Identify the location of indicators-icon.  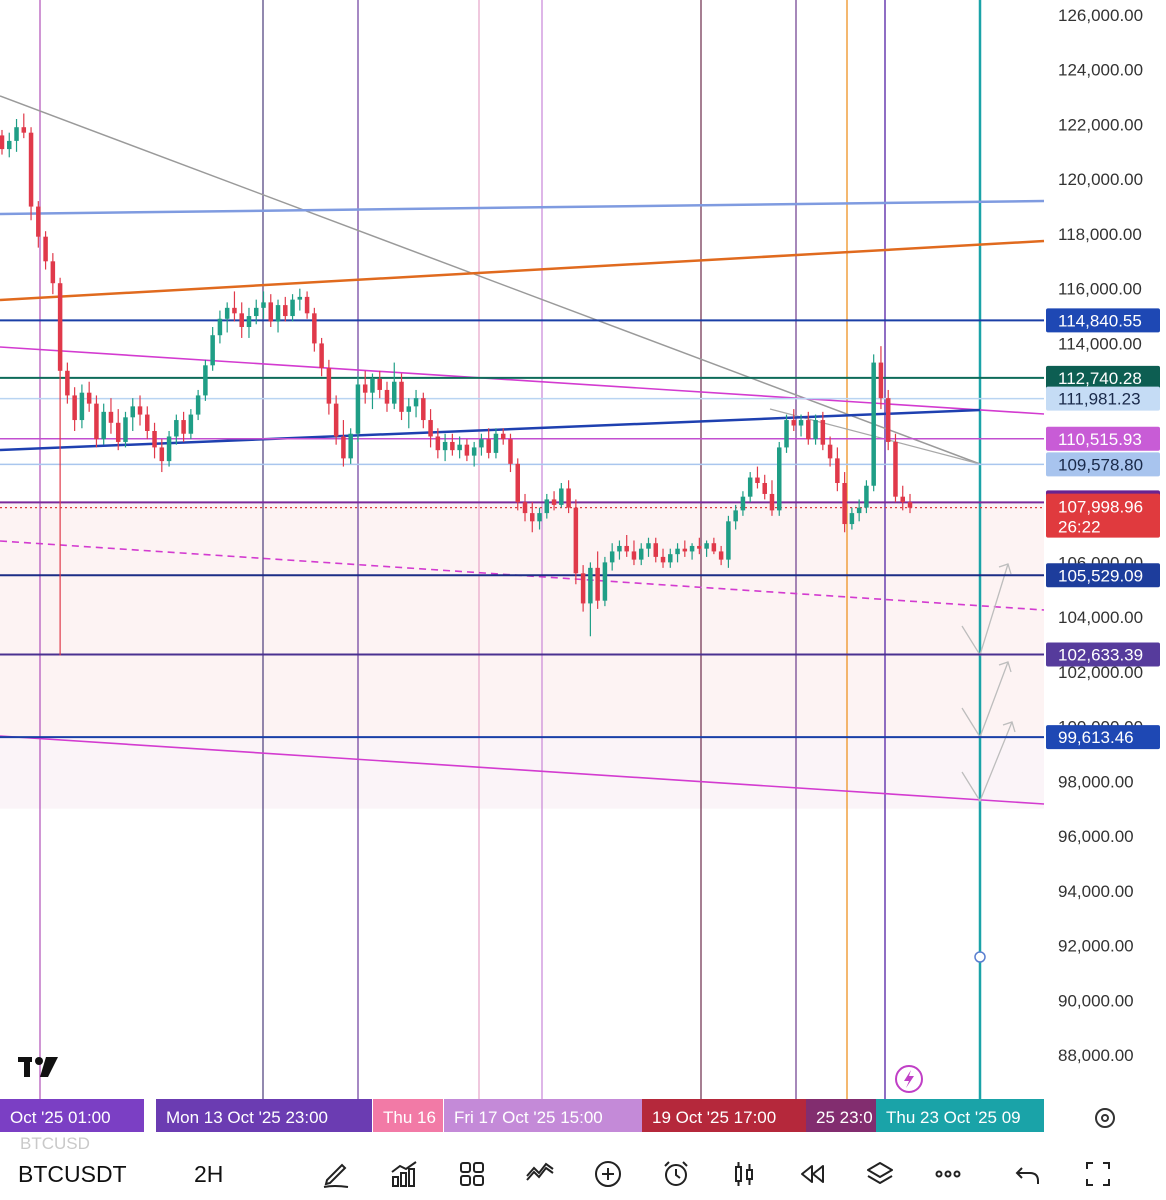
(404, 1174).